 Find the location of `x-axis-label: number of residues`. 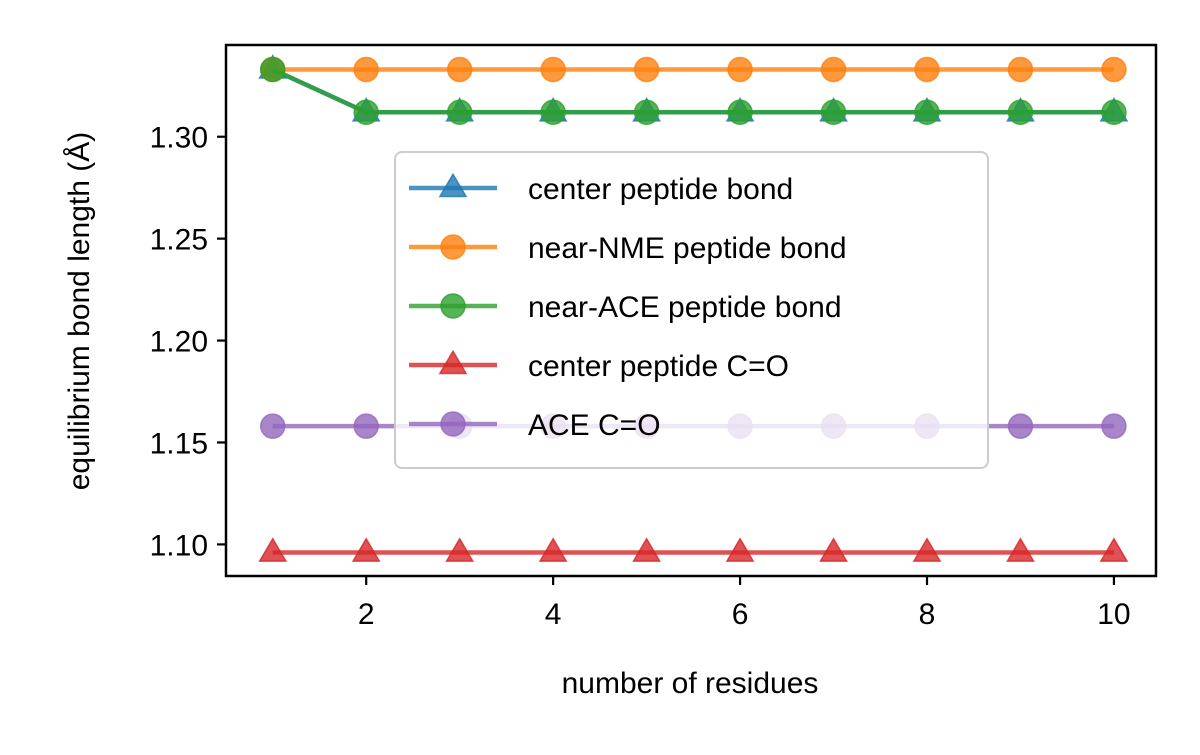

x-axis-label: number of residues is located at coordinates (690, 683).